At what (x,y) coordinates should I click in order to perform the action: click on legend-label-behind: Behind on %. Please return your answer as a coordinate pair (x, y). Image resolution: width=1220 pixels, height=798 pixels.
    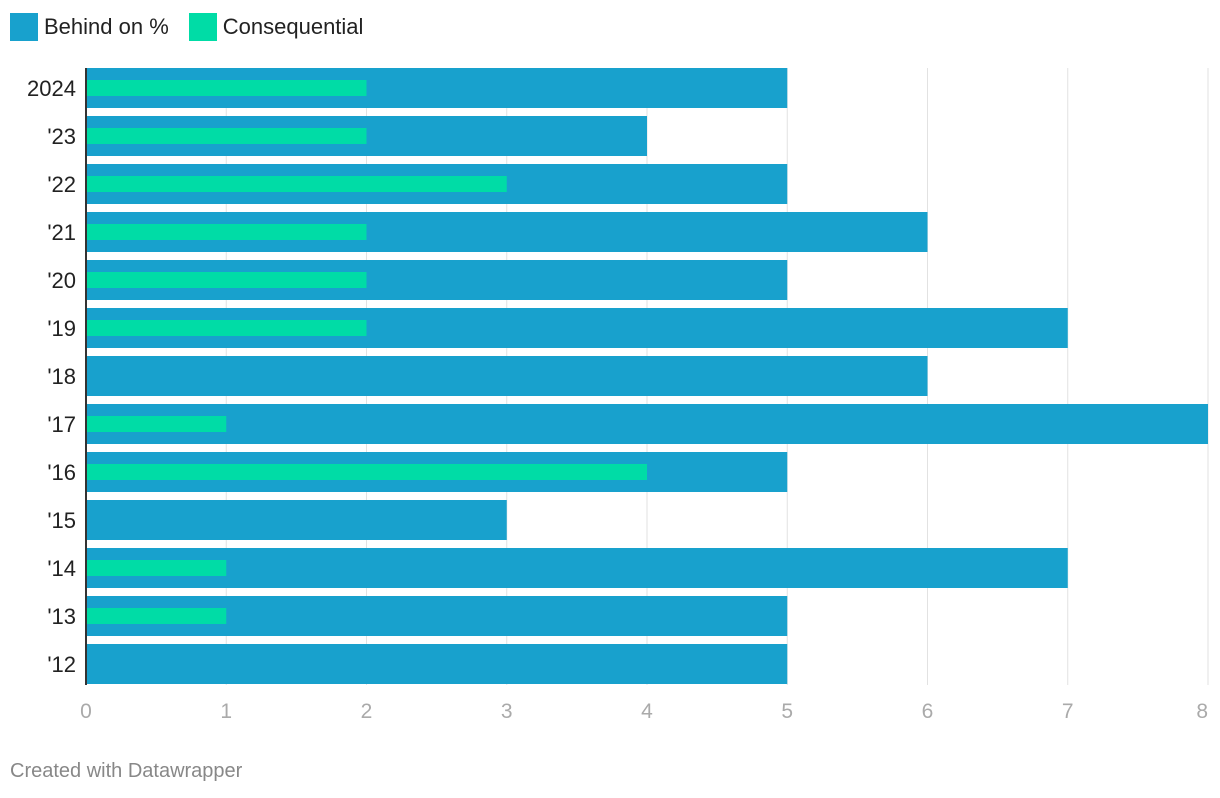
    Looking at the image, I should click on (106, 26).